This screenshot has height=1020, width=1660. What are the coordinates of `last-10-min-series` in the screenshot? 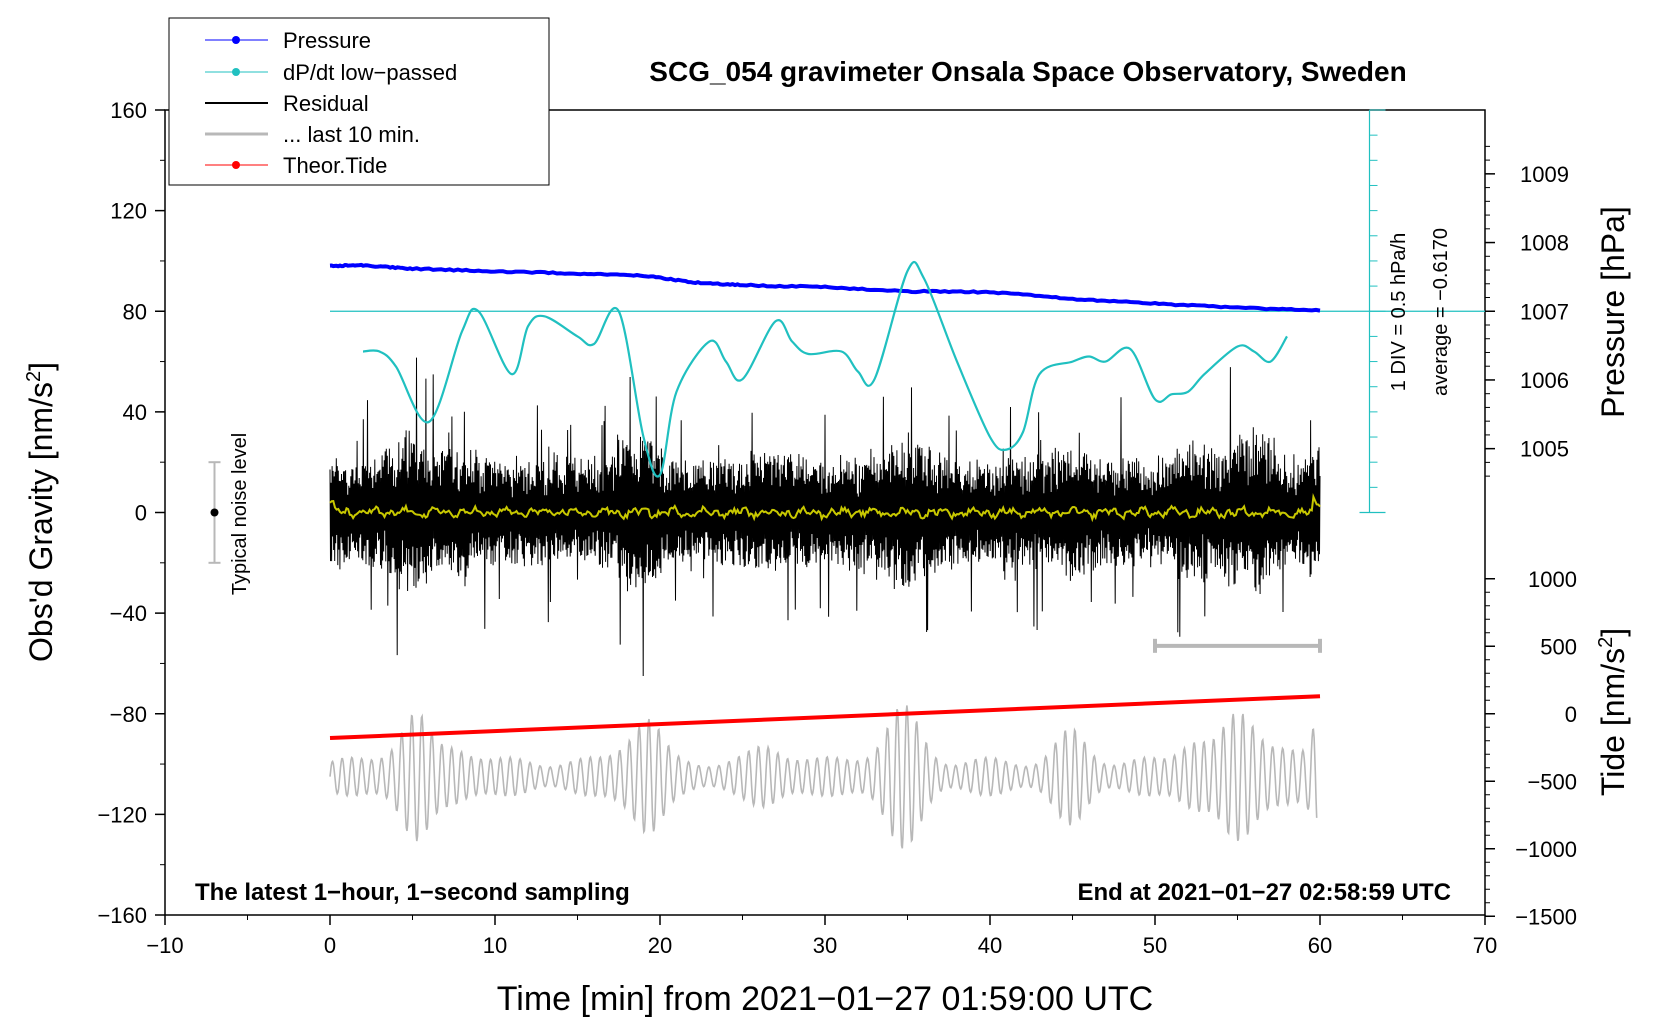 It's located at (823, 777).